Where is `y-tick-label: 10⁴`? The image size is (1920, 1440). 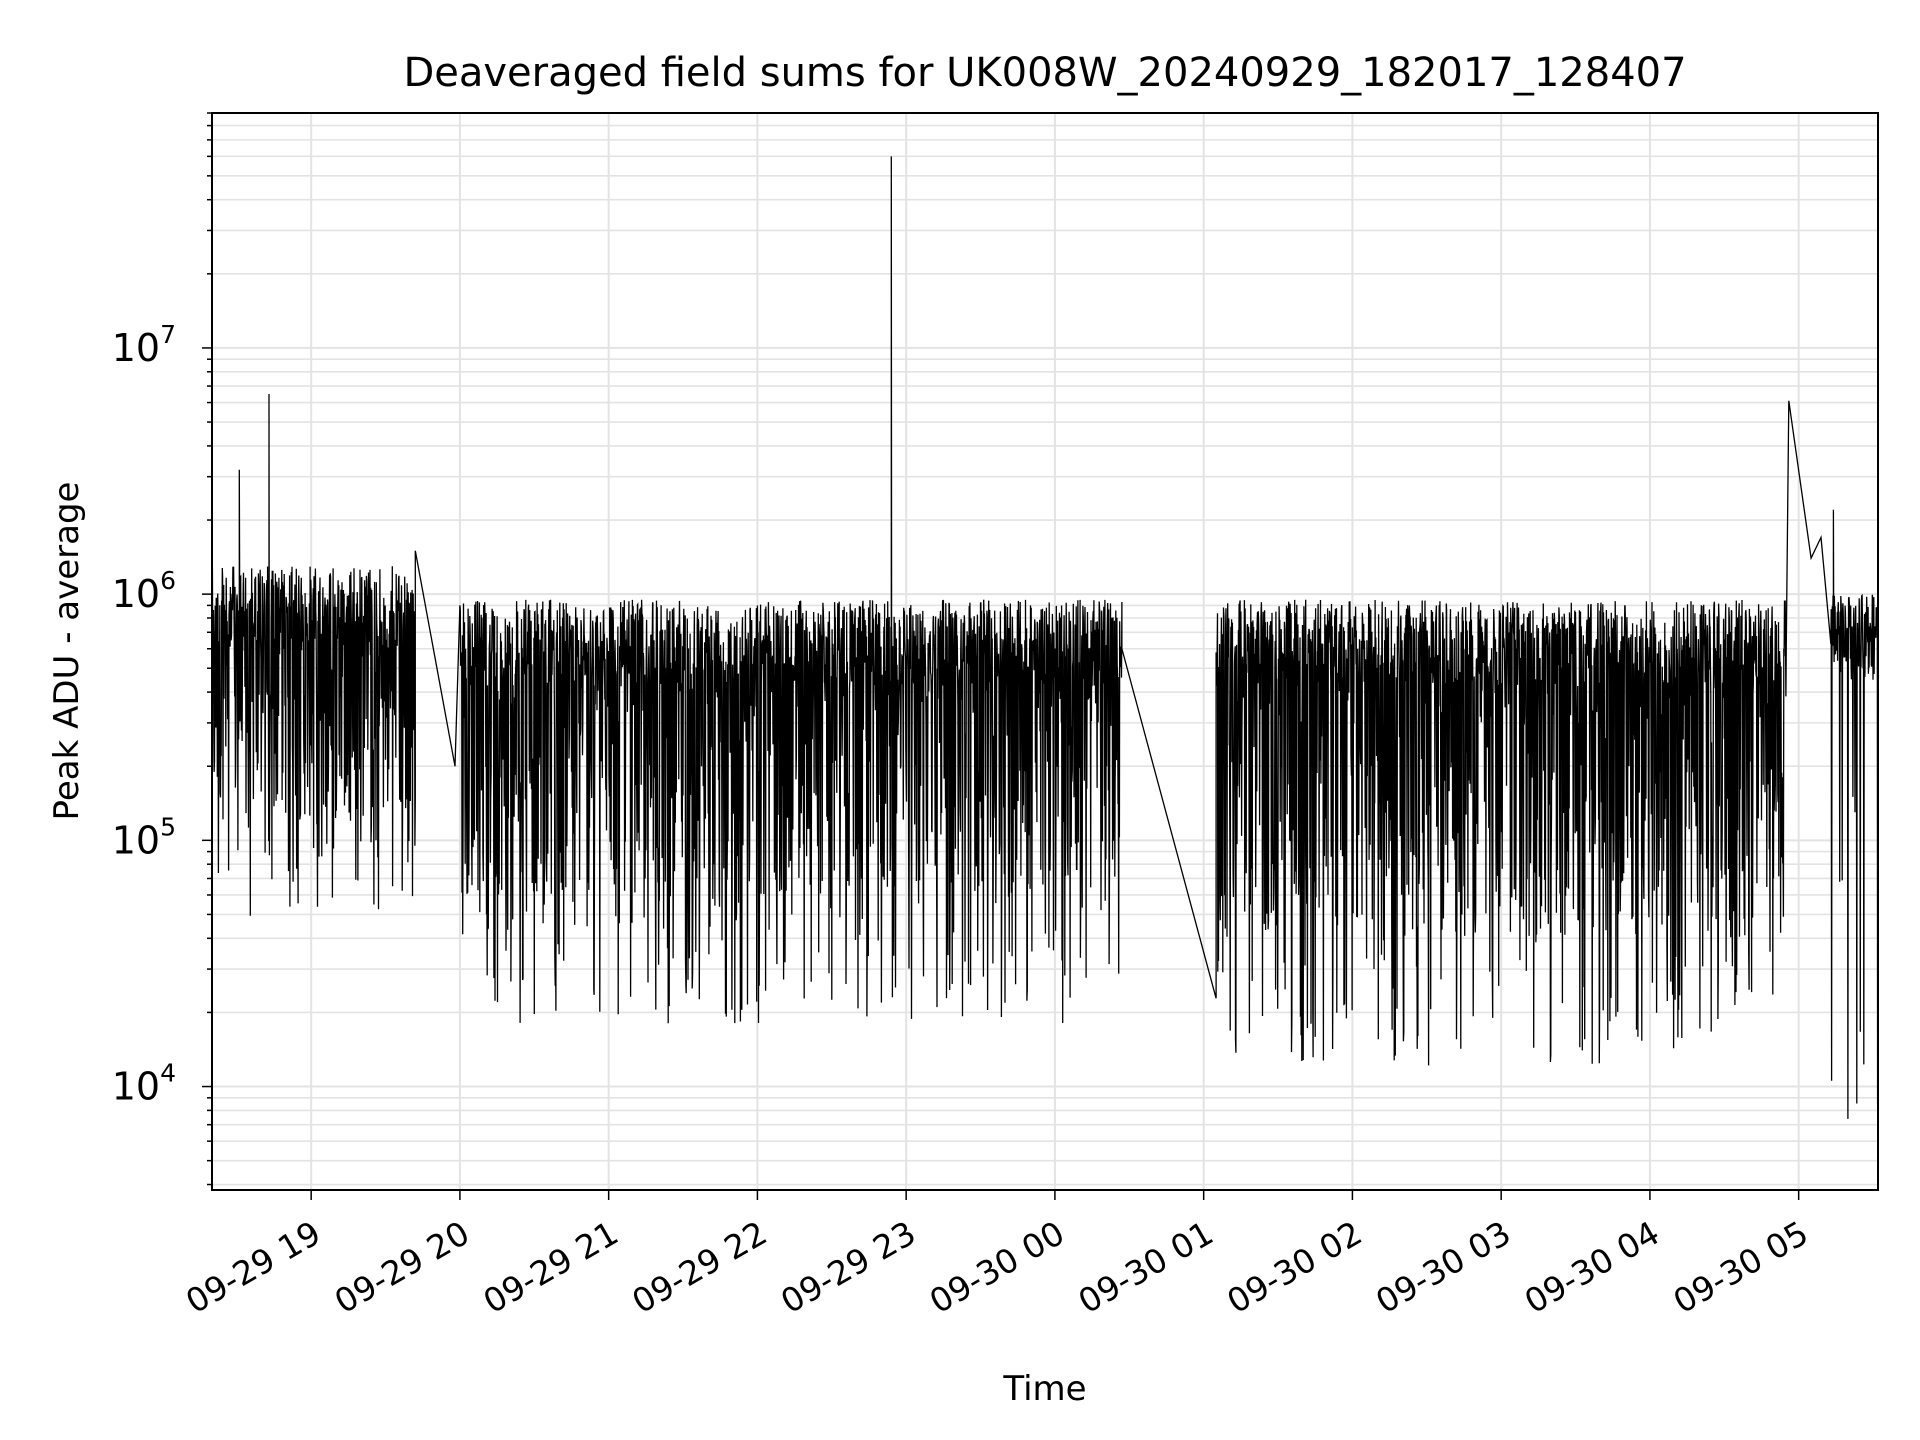 y-tick-label: 10⁴ is located at coordinates (144, 1084).